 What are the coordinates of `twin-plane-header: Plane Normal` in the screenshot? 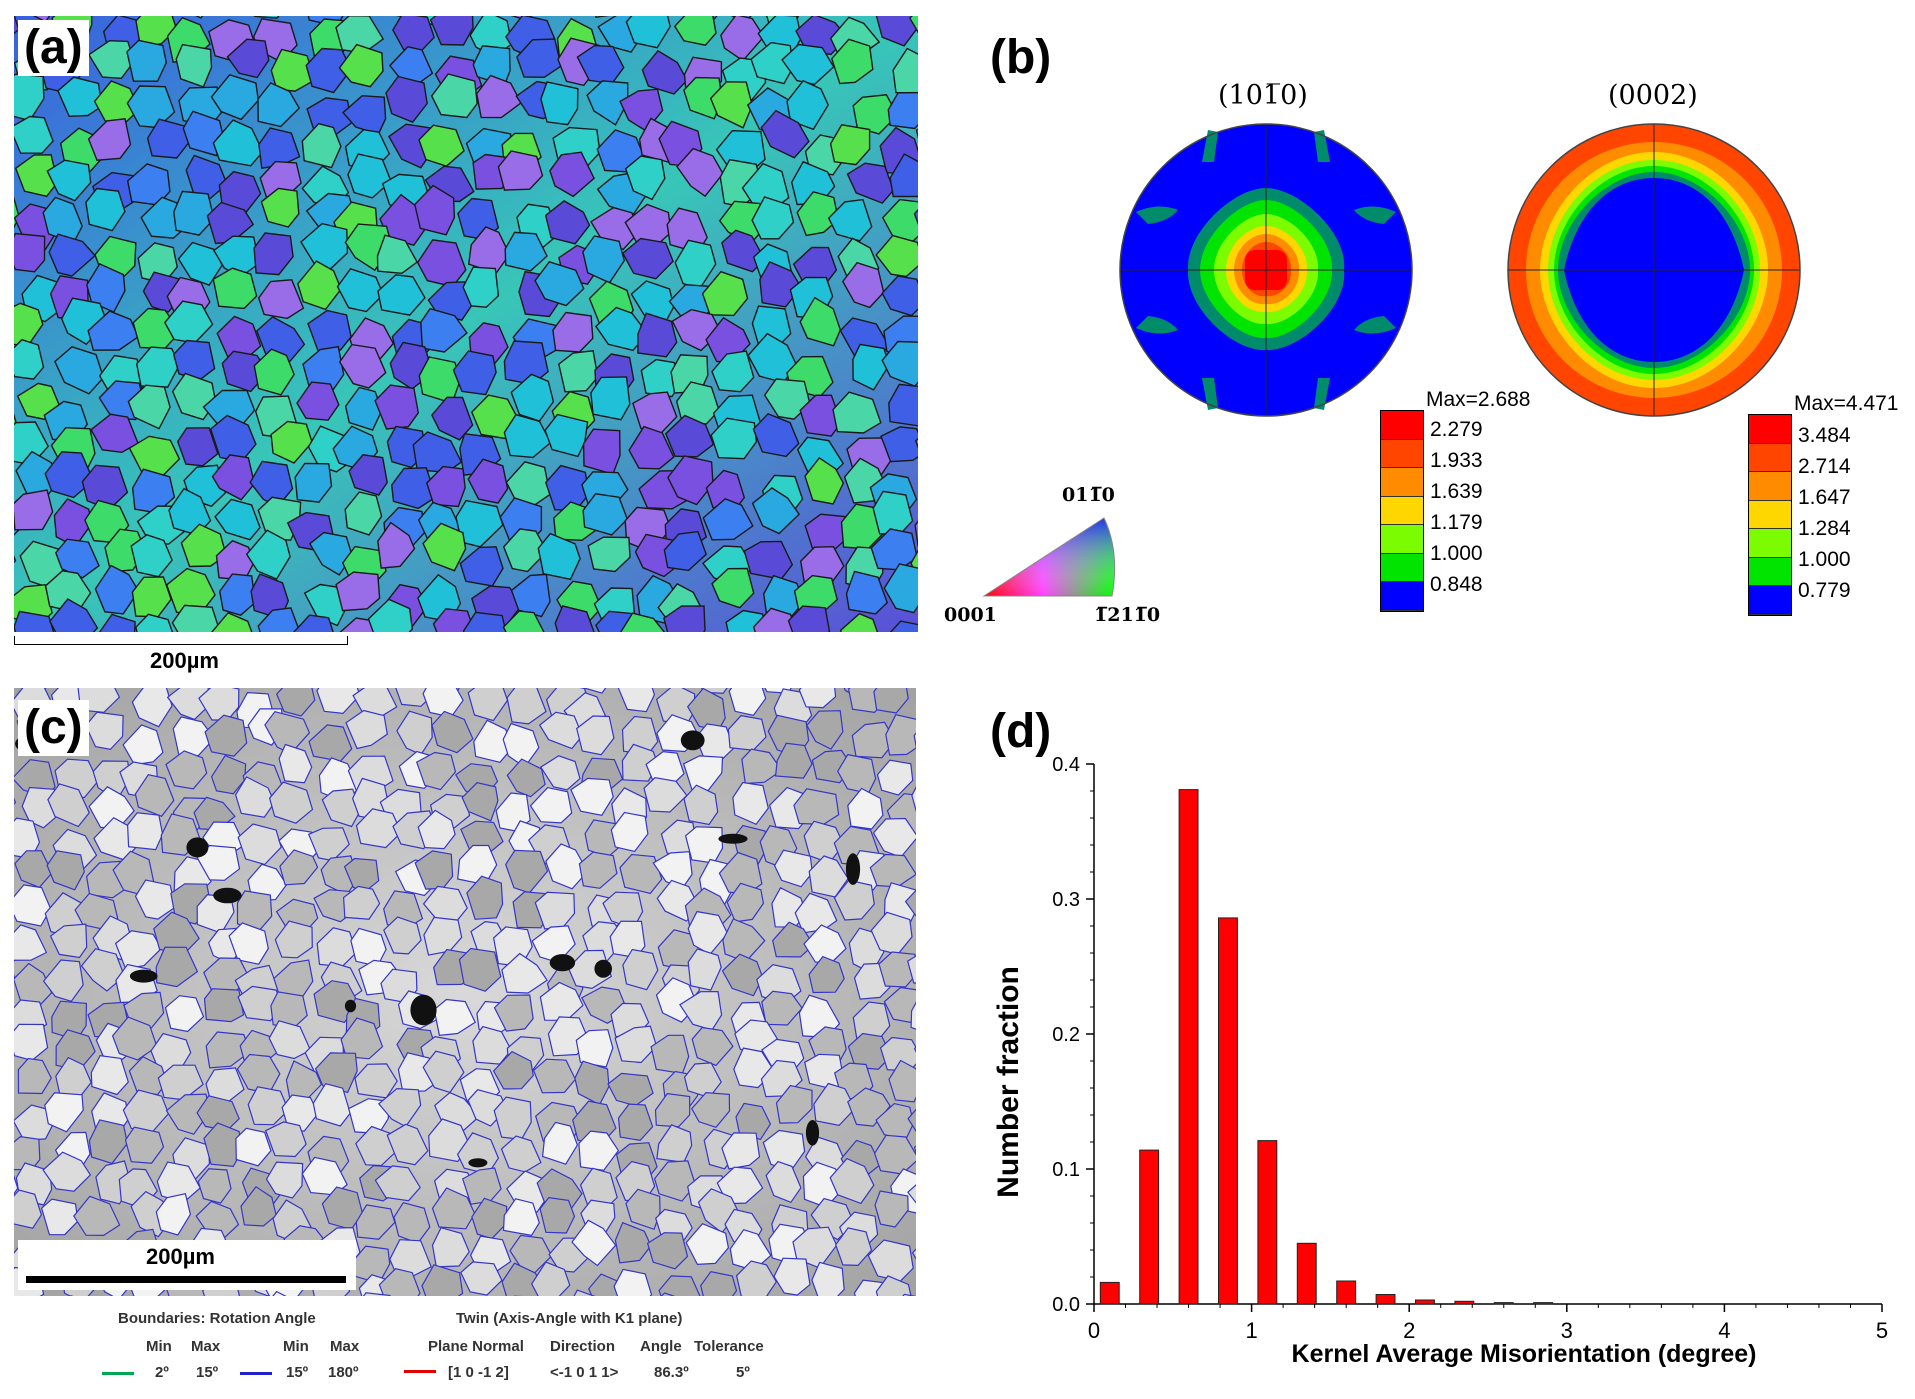 It's located at (476, 1346).